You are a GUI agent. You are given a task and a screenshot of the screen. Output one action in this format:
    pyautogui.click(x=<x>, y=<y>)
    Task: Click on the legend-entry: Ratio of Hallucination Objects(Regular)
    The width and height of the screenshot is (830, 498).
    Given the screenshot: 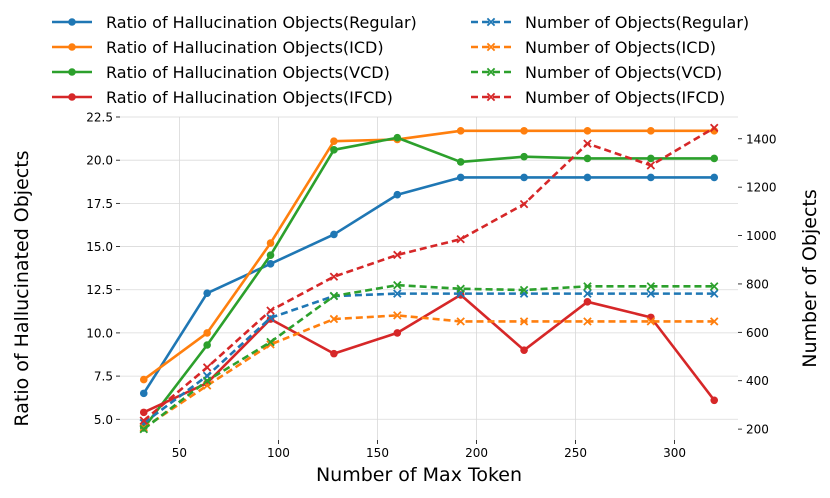 What is the action you would take?
    pyautogui.click(x=234, y=22)
    